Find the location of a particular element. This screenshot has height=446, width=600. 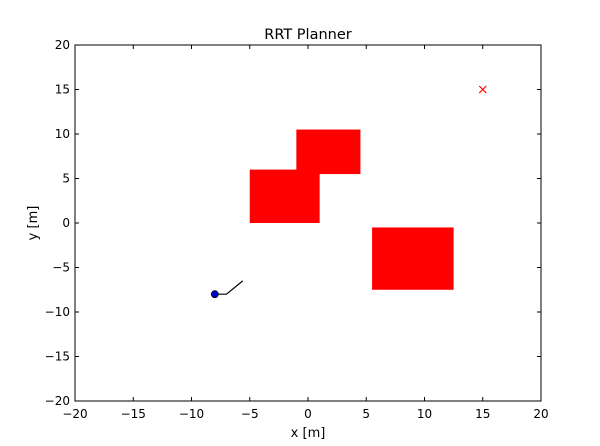

x-tick-label: 5 is located at coordinates (366, 414).